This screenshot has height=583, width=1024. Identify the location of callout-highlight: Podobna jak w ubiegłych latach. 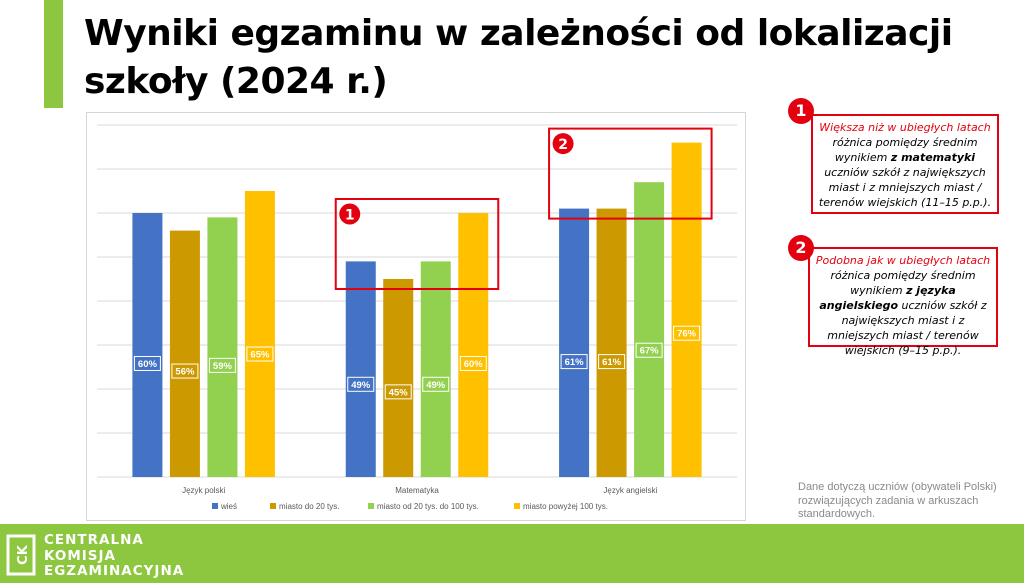
(903, 260).